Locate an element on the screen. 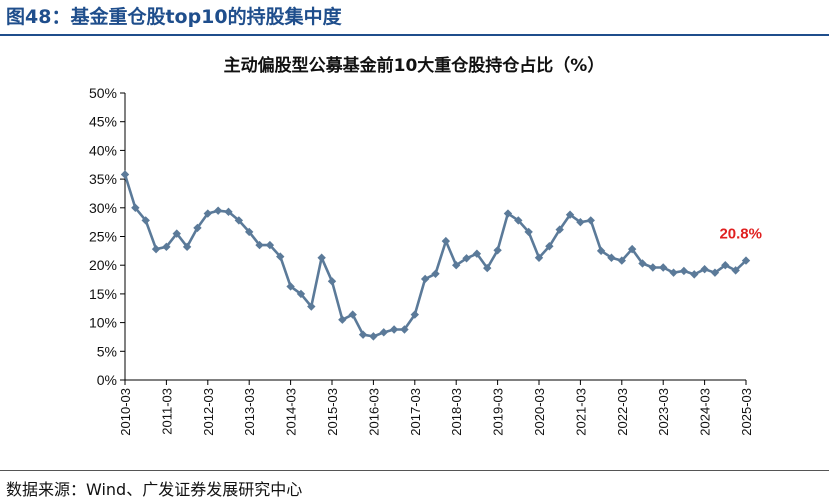  x-tick-label: 2024-03 is located at coordinates (705, 412).